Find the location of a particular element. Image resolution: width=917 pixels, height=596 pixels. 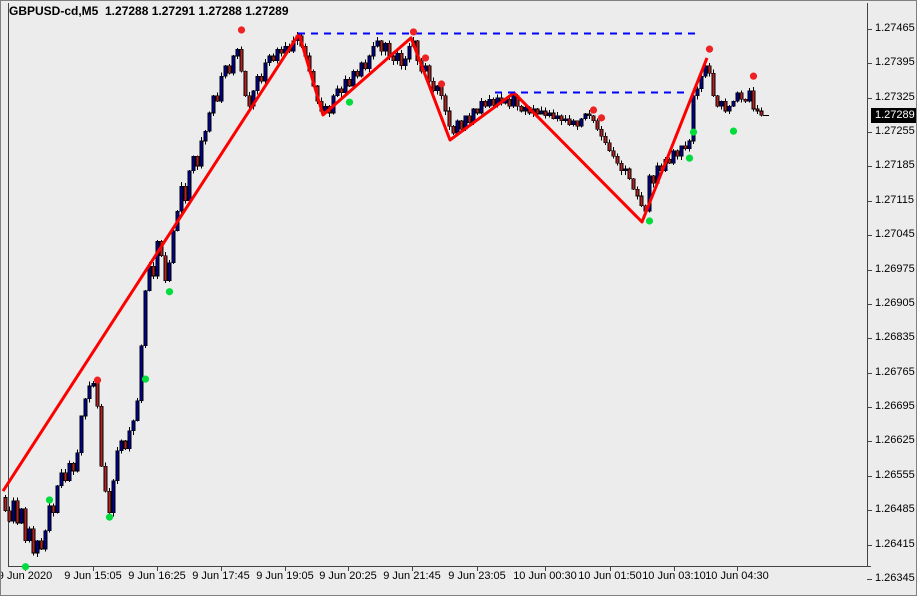

price-tick-label: 1.26835 is located at coordinates (895, 337).